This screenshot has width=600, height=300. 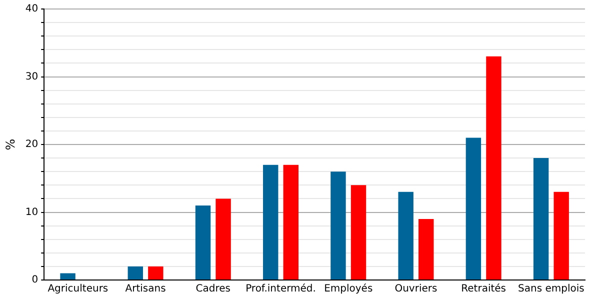 What do you see at coordinates (483, 289) in the screenshot?
I see `x-tick-label: Retraités` at bounding box center [483, 289].